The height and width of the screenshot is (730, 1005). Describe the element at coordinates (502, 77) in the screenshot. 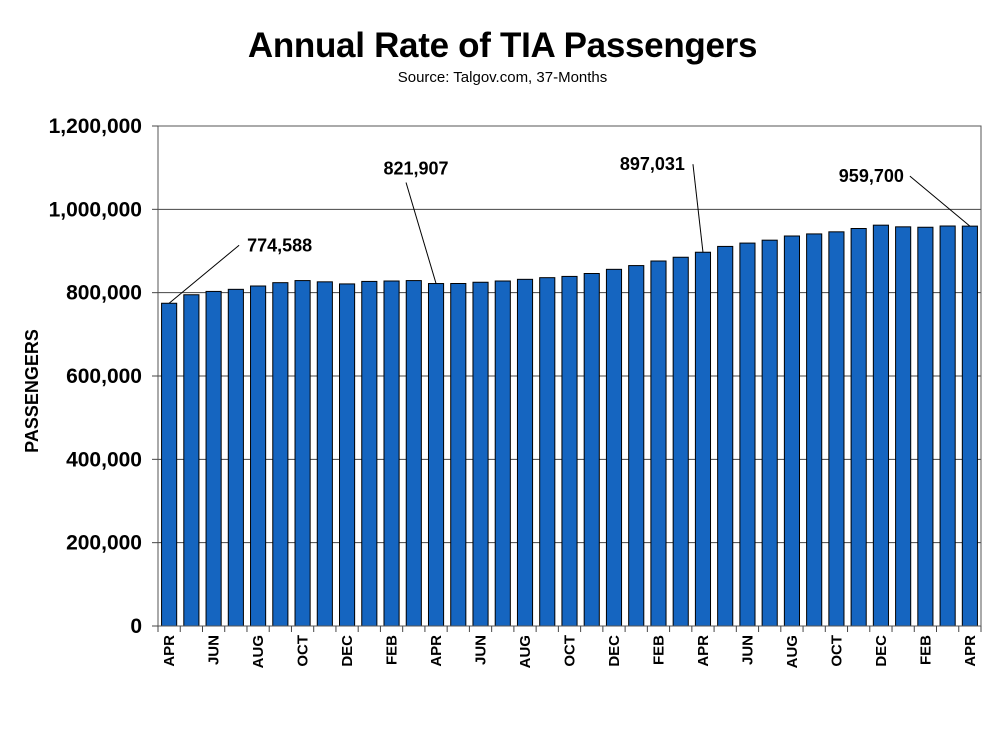

I see `chart-subtitle: Source: Talgov.com, 37-Months` at that location.